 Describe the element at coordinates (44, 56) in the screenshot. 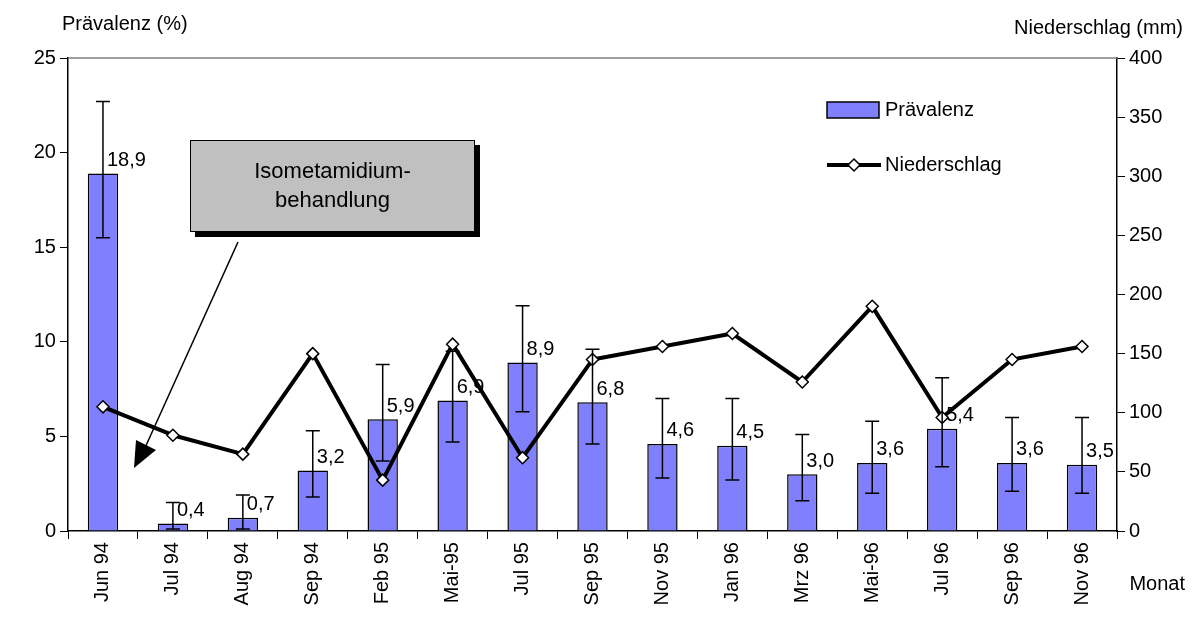

I see `y-tick-label: 25` at that location.